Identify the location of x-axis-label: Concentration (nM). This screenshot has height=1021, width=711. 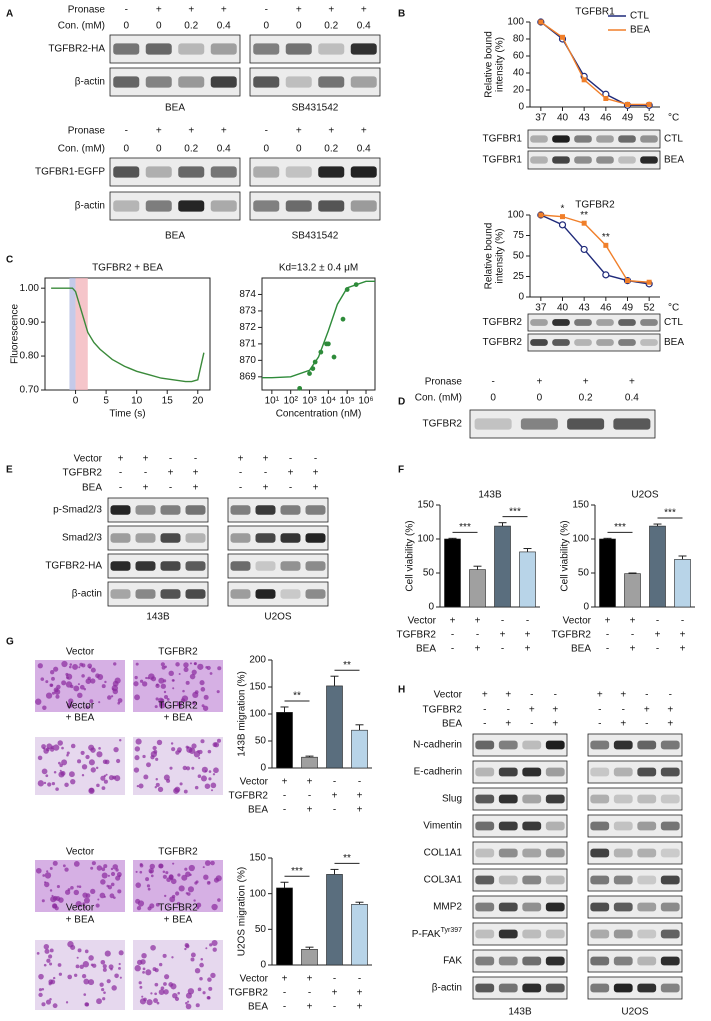
(319, 414).